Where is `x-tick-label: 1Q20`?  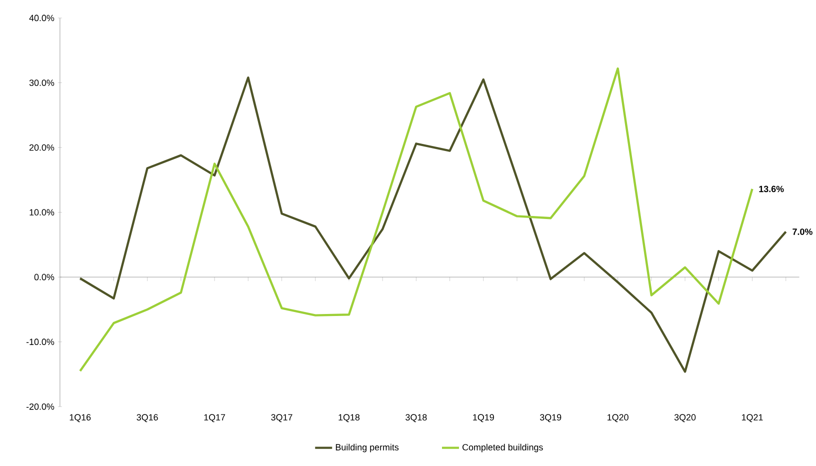
x-tick-label: 1Q20 is located at coordinates (618, 418).